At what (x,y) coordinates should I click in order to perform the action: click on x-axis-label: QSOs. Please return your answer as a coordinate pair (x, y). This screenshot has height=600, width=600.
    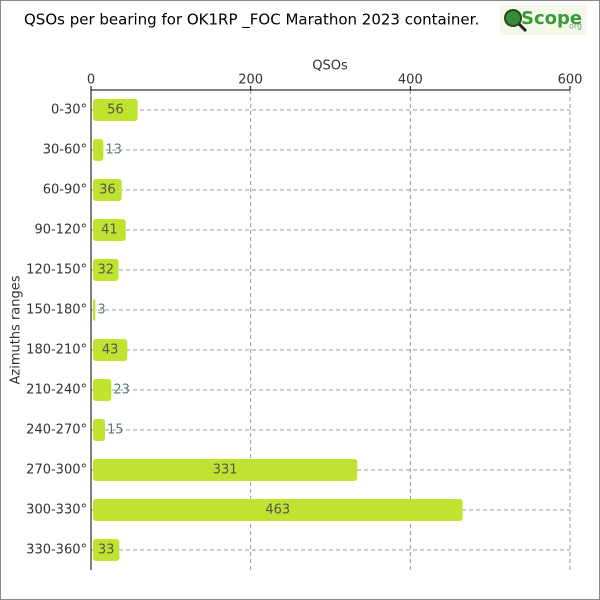
    Looking at the image, I should click on (330, 66).